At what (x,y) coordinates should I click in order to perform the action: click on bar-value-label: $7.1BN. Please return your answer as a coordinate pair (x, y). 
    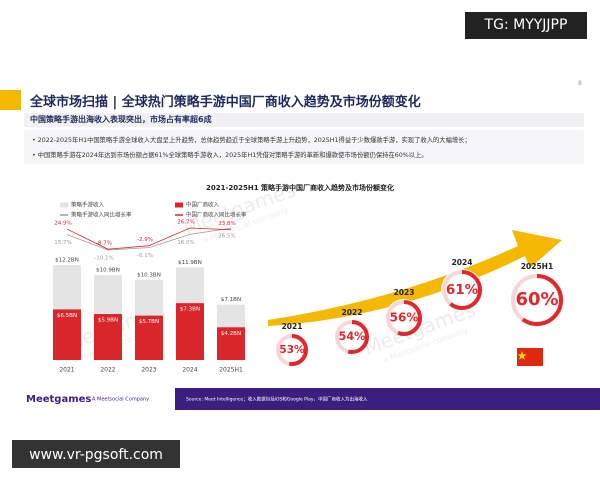
    Looking at the image, I should click on (231, 300).